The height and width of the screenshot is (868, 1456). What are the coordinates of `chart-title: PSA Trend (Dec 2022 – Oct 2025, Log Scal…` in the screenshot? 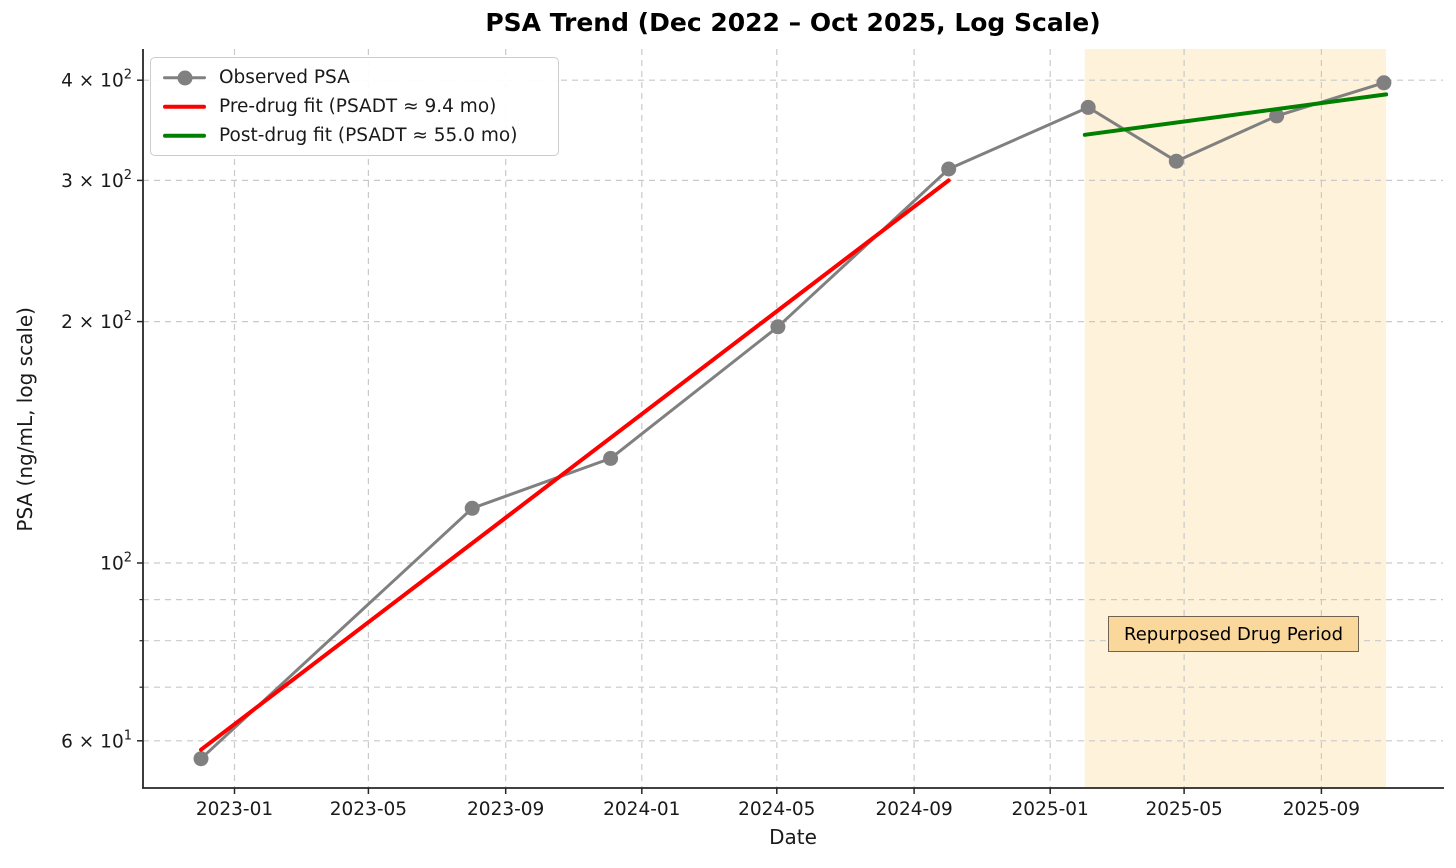 It's located at (793, 22).